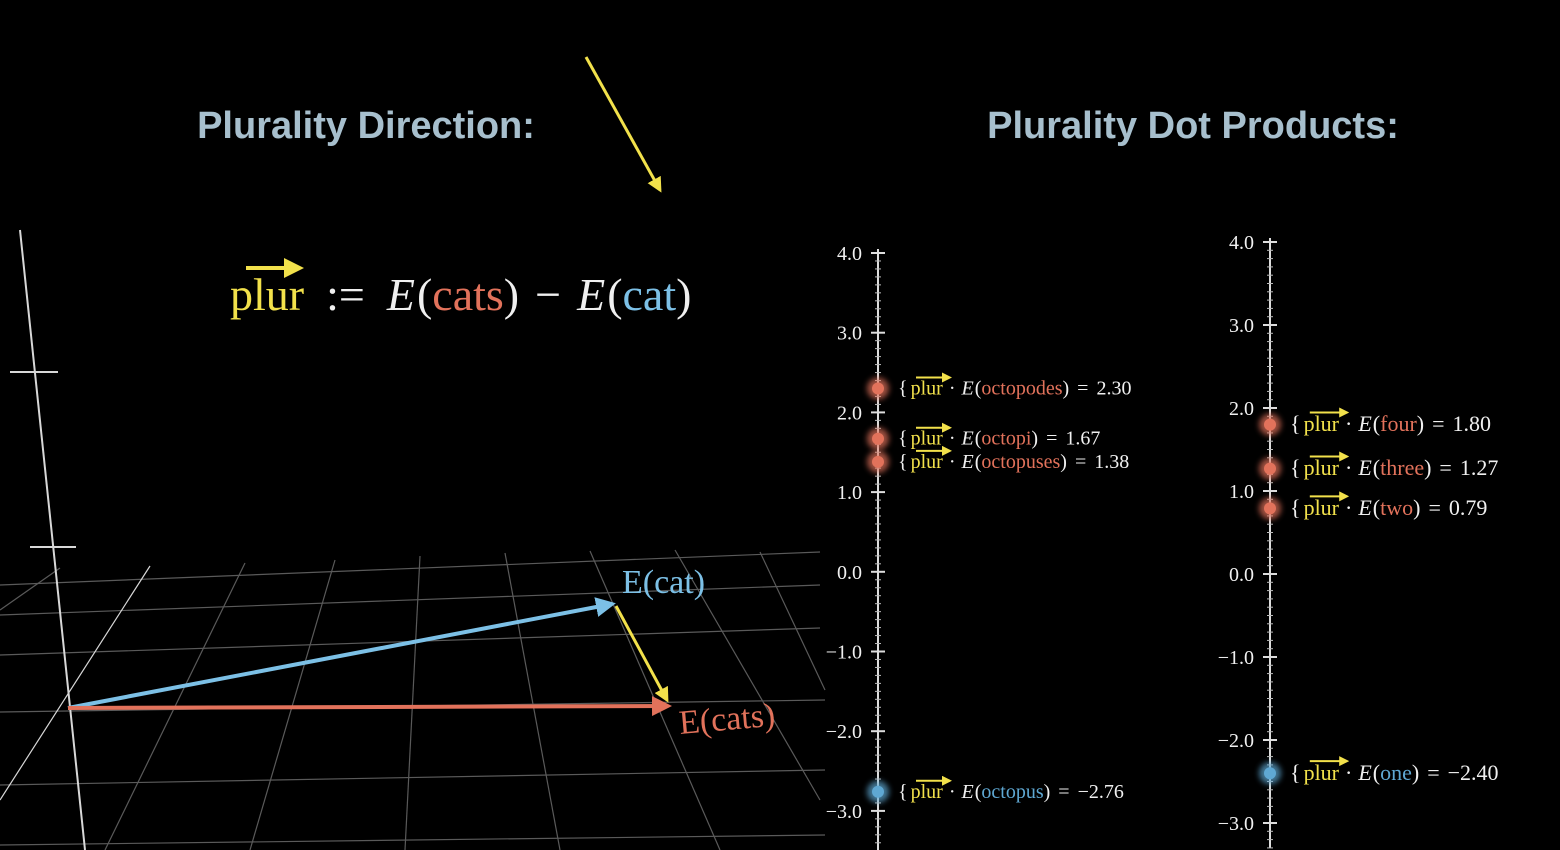  I want to click on label-part: 1.67, so click(1082, 439).